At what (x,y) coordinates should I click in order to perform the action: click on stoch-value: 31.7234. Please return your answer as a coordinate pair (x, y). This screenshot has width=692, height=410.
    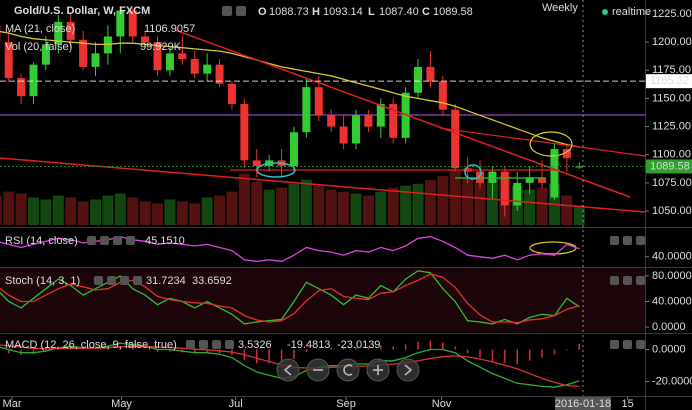
    Looking at the image, I should click on (166, 281).